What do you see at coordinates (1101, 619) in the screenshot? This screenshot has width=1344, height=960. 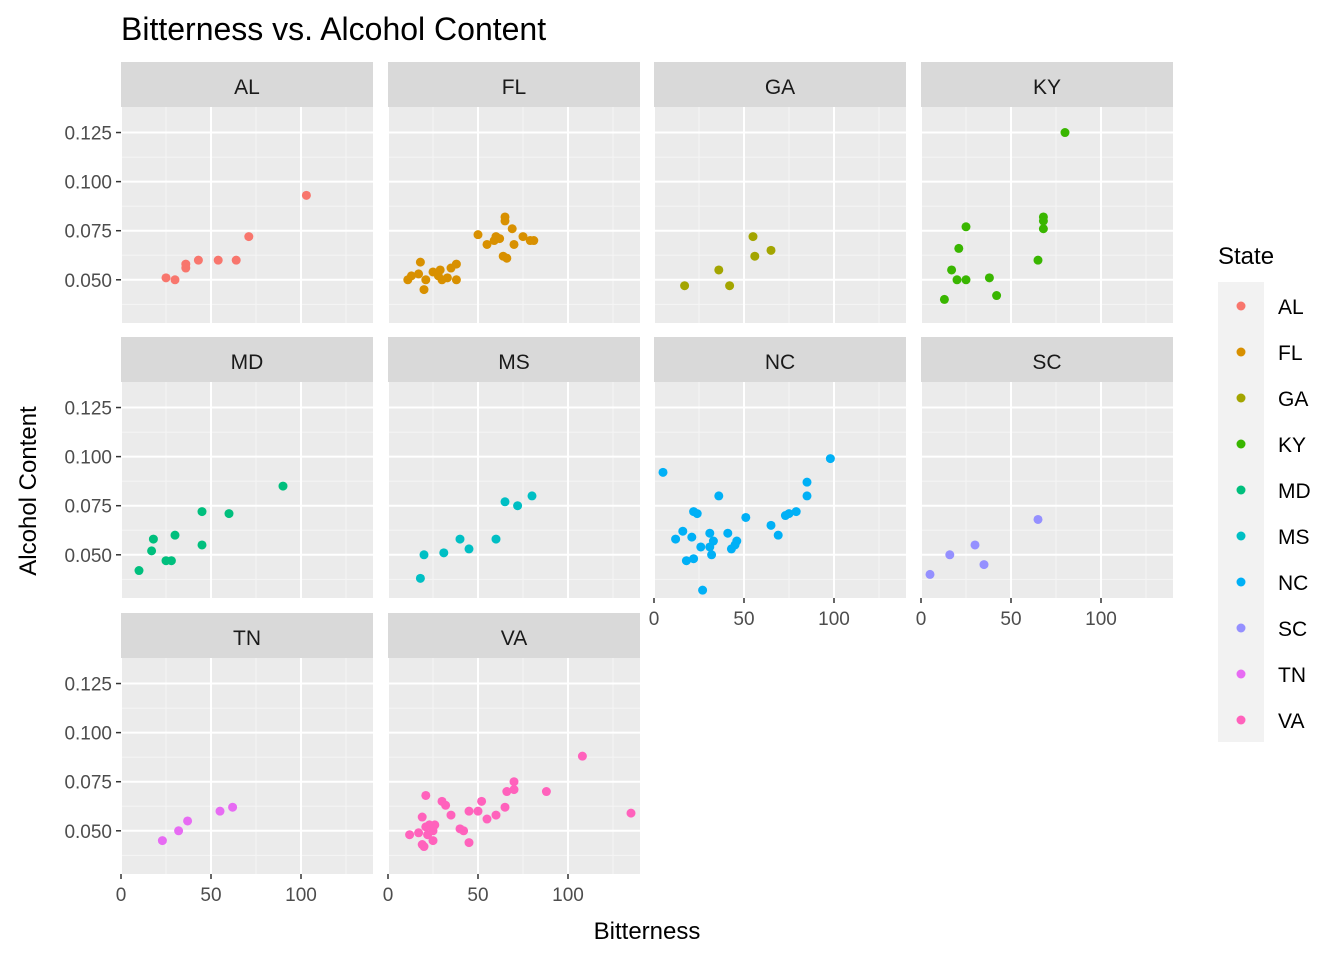 I see `x-tick-label: 100` at bounding box center [1101, 619].